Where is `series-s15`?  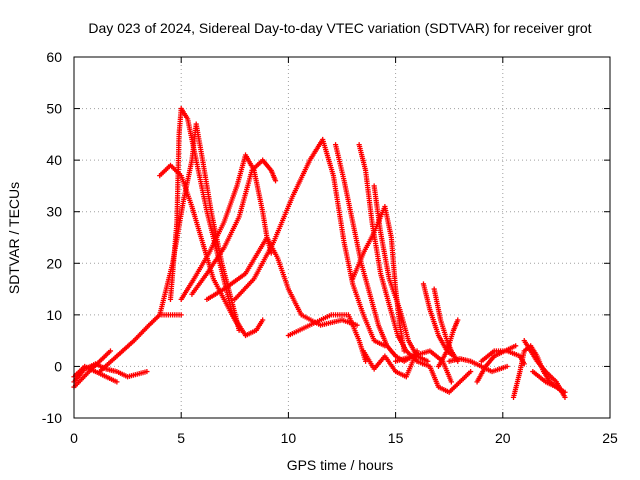 series-s15 is located at coordinates (378, 278).